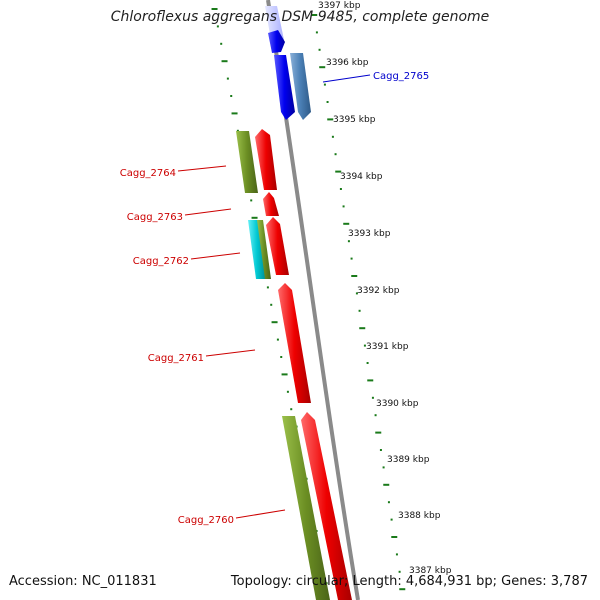  What do you see at coordinates (361, 177) in the screenshot?
I see `kbp-label: 3394 kbp` at bounding box center [361, 177].